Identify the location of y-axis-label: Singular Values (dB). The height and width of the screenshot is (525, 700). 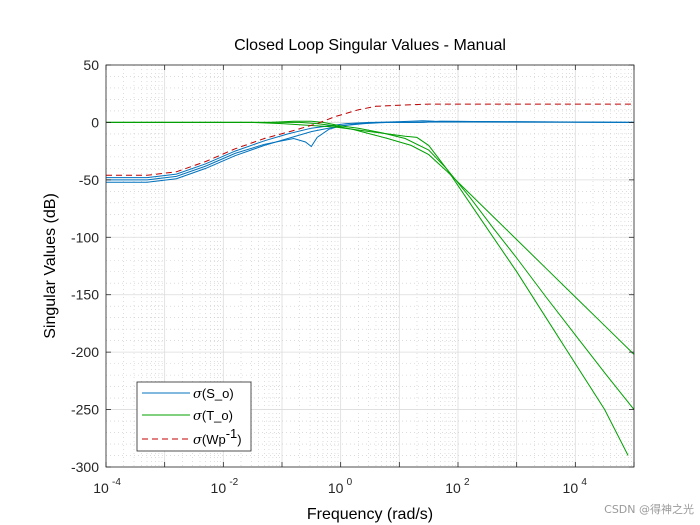
(50, 266).